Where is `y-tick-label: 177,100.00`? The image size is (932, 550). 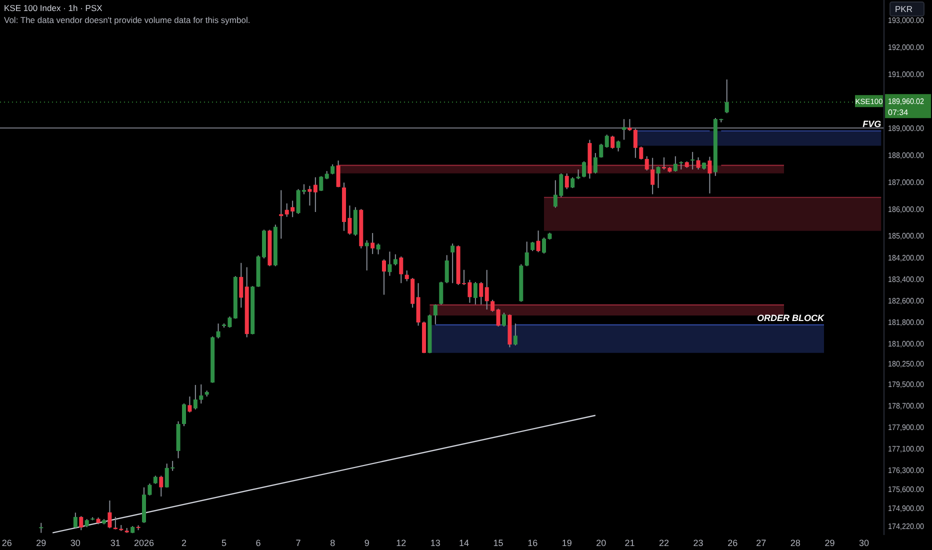 y-tick-label: 177,100.00 is located at coordinates (908, 449).